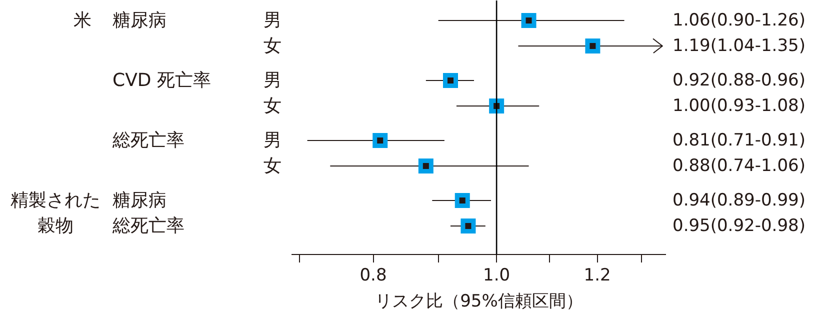 Image resolution: width=827 pixels, height=322 pixels. Describe the element at coordinates (739, 226) in the screenshot. I see `data-label: 0.95(0.92-0.98)` at that location.